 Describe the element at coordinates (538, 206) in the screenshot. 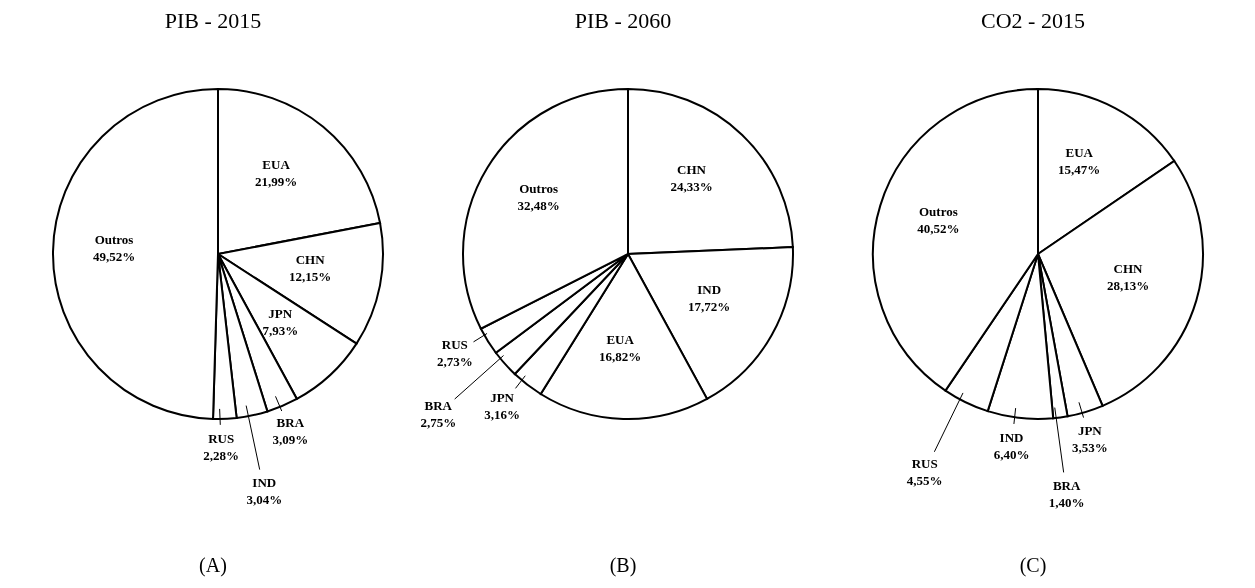

I see `data-label: 32,48%` at that location.